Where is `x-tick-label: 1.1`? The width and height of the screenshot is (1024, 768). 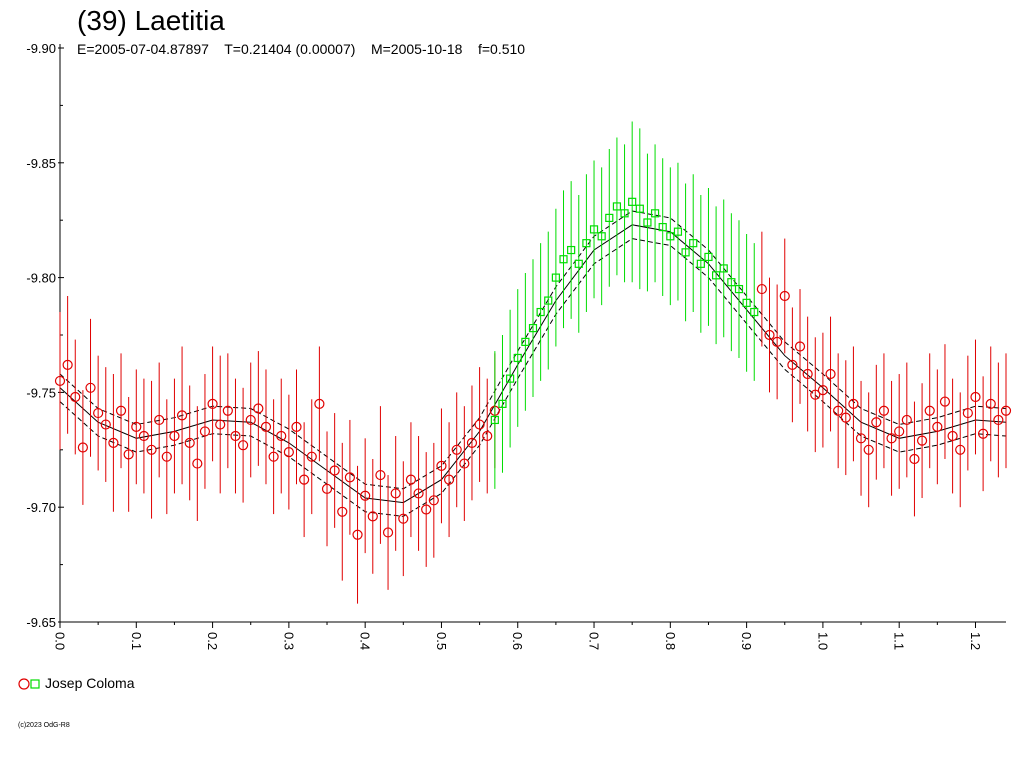
x-tick-label: 1.1 is located at coordinates (899, 641).